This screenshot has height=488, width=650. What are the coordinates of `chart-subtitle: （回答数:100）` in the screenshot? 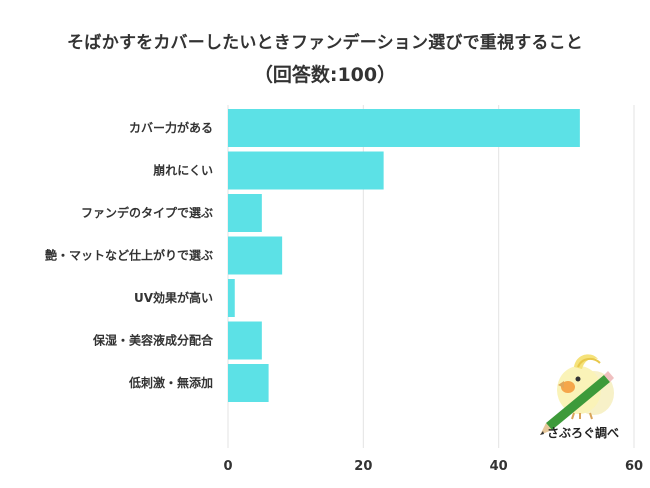 It's located at (325, 75).